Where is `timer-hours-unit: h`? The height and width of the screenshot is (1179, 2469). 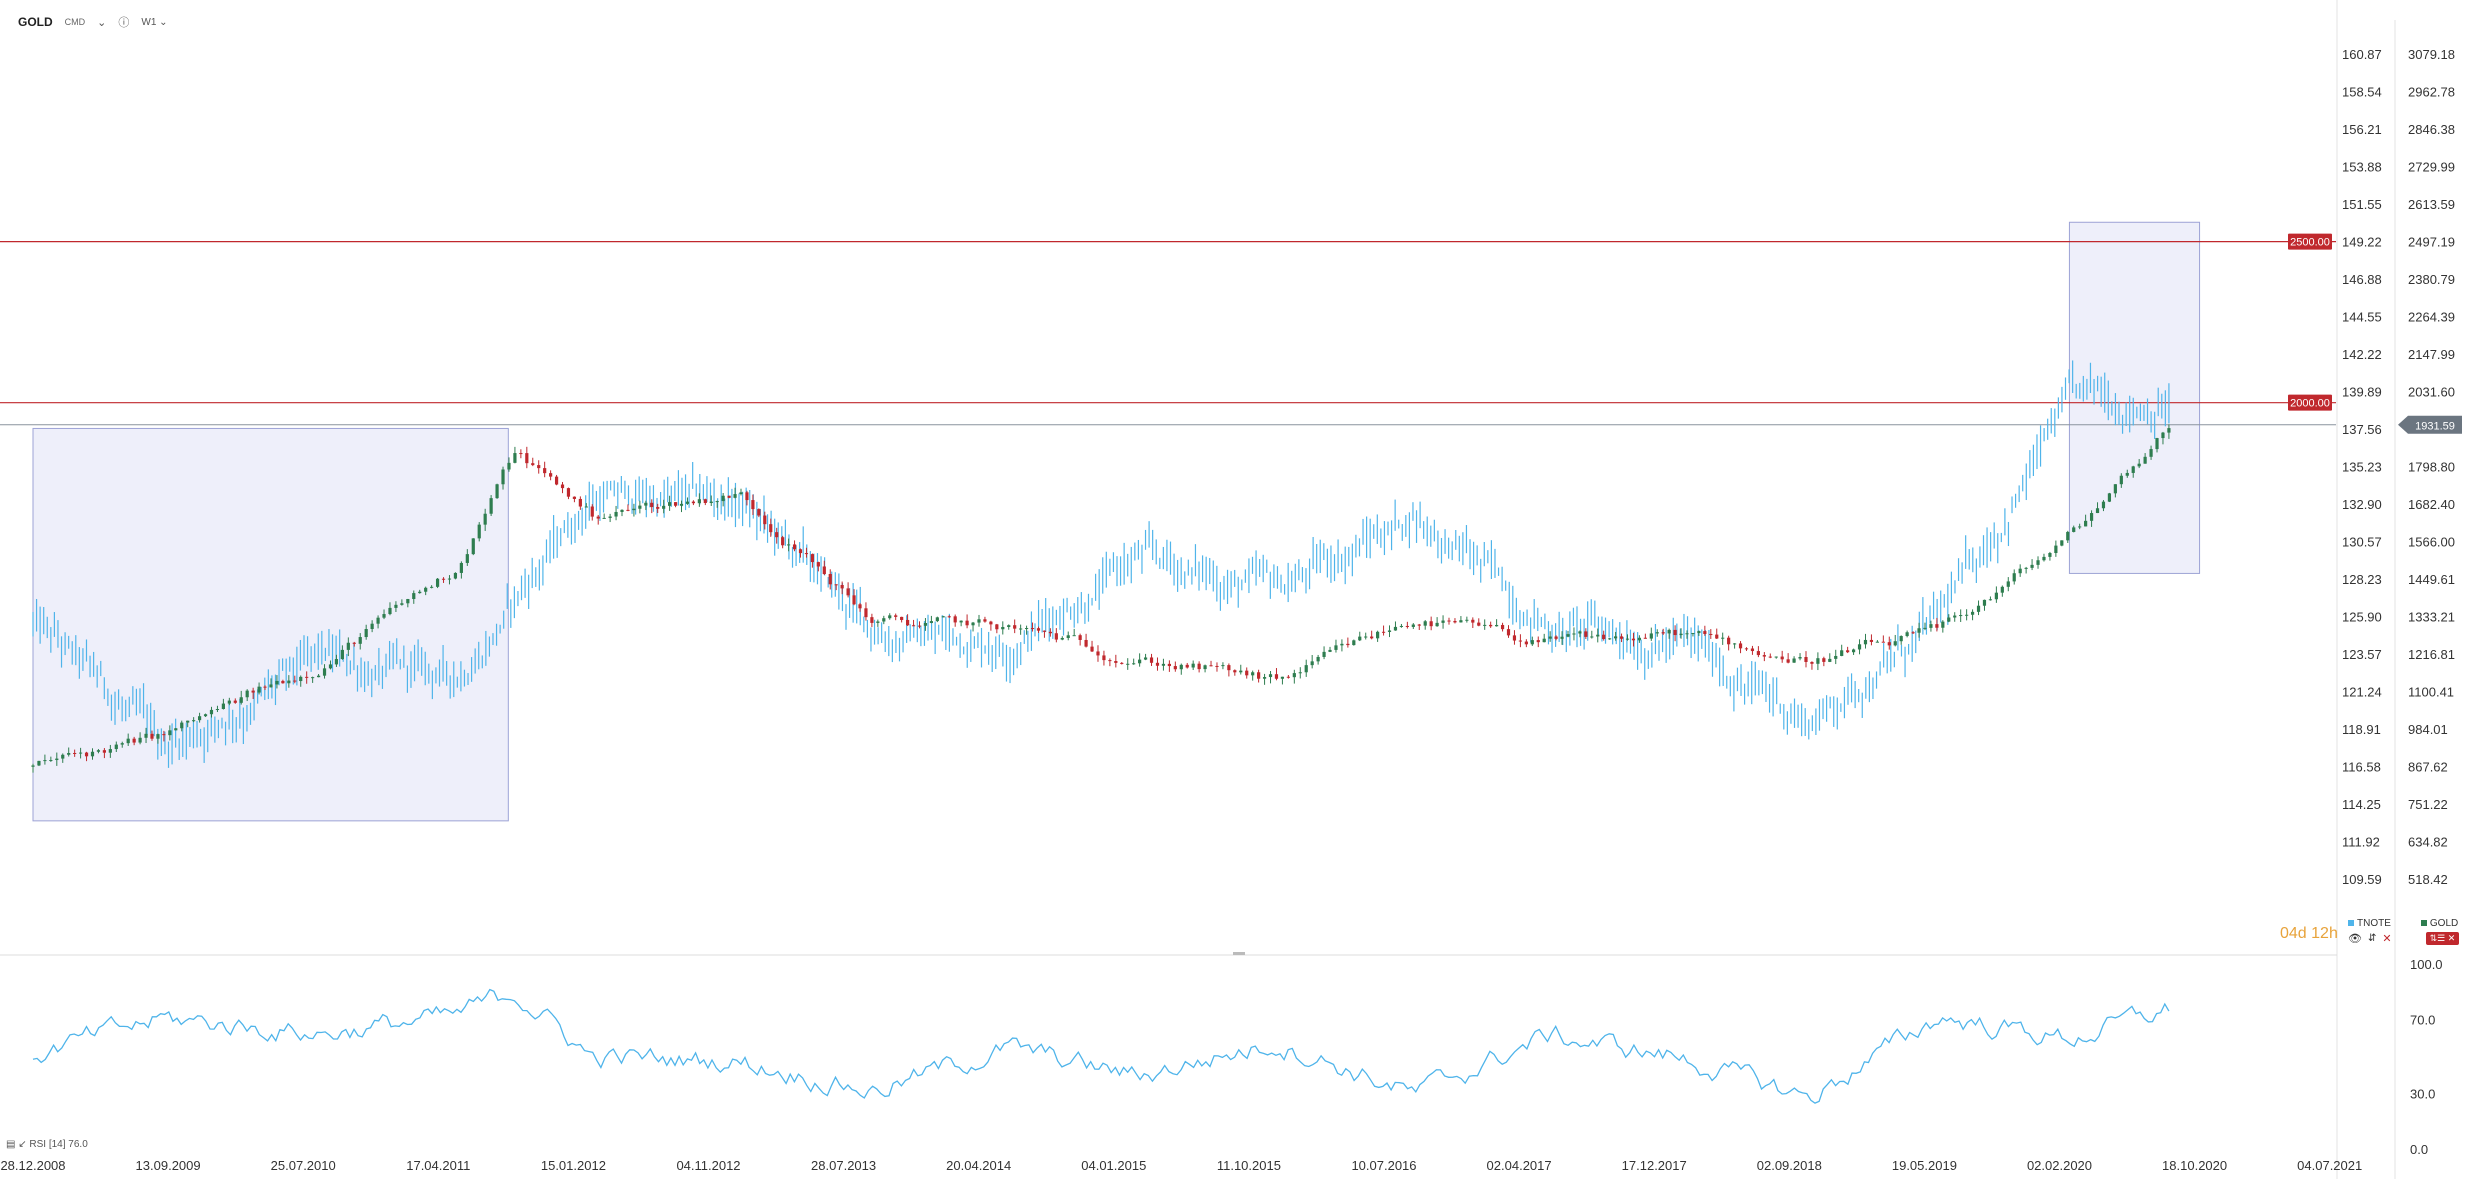
timer-hours-unit: h is located at coordinates (2333, 933).